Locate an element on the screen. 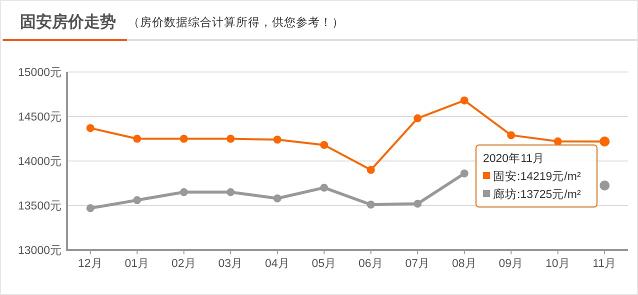 This screenshot has width=638, height=295. x-tick-label: 11月 is located at coordinates (604, 263).